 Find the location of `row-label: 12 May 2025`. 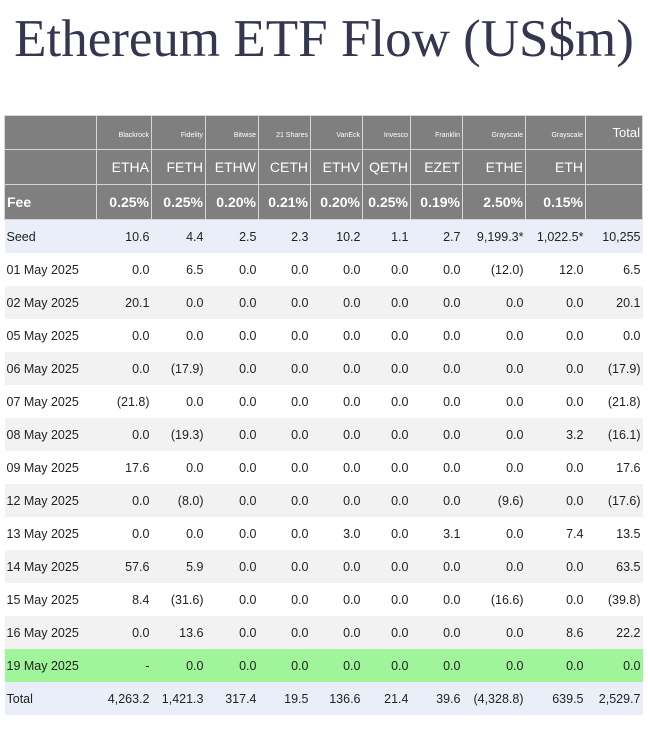

row-label: 12 May 2025 is located at coordinates (50, 500).